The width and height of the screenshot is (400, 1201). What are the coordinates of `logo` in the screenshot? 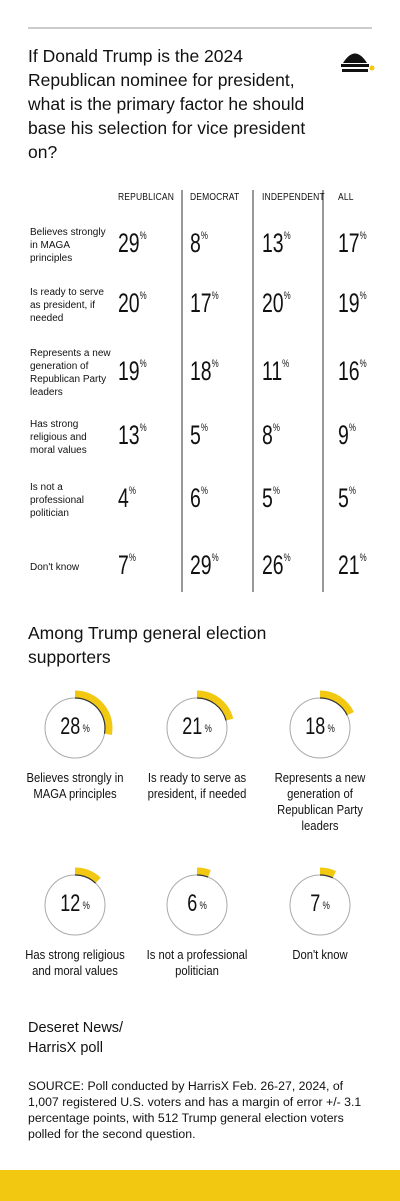 It's located at (358, 62).